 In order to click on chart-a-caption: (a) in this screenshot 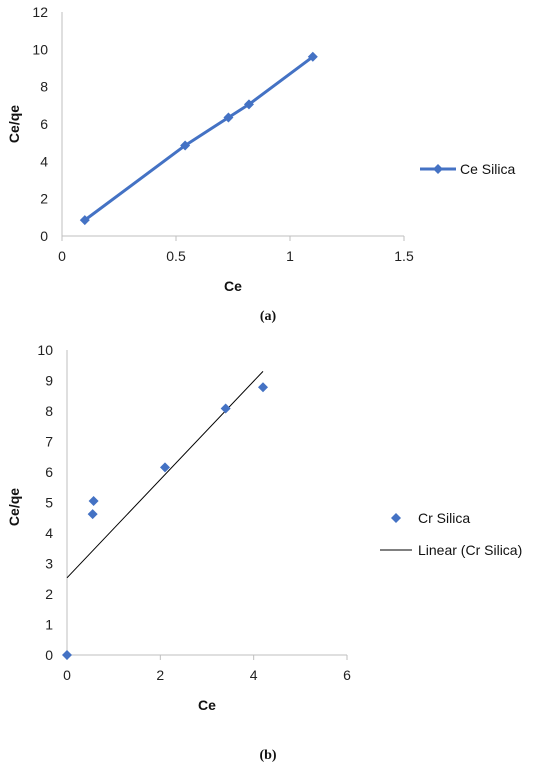, I will do `click(268, 316)`.